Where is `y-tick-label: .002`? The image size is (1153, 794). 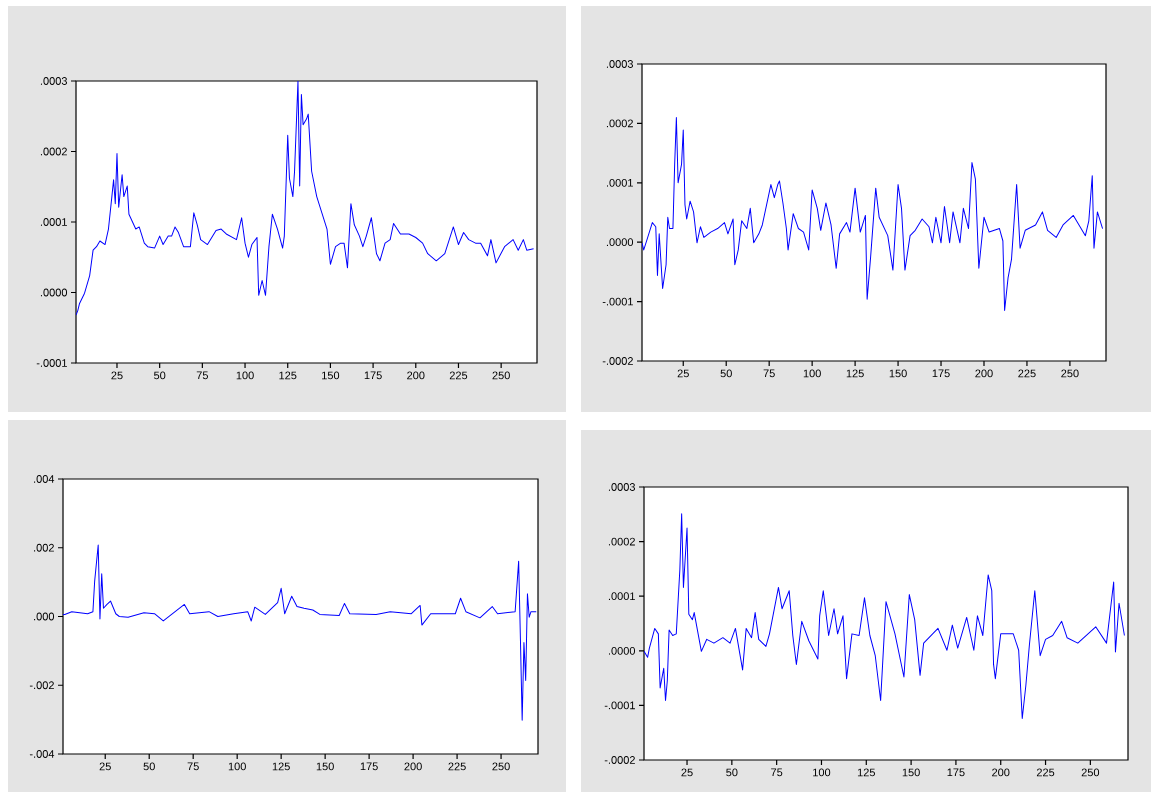 y-tick-label: .002 is located at coordinates (44, 547).